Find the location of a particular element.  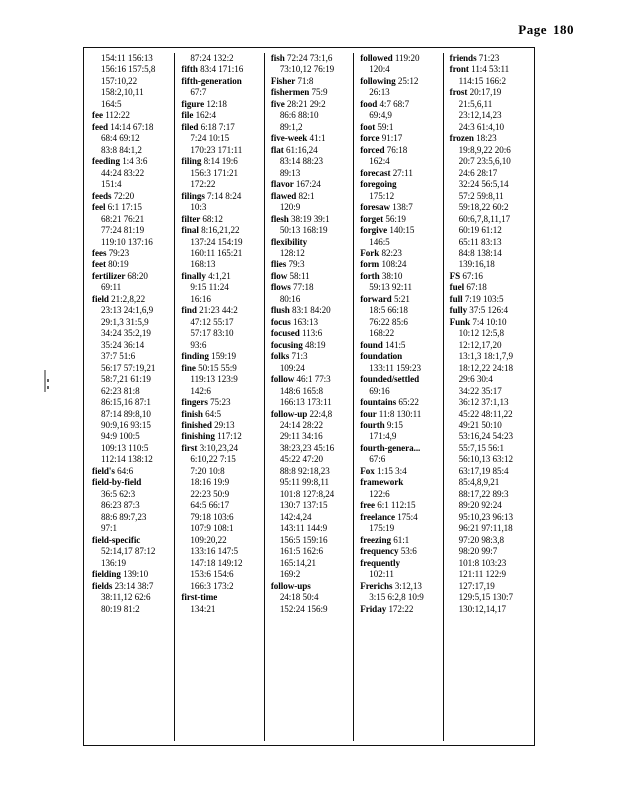

index-entry-continuation: 23:13 24:1,6,9 is located at coordinates (131, 310).